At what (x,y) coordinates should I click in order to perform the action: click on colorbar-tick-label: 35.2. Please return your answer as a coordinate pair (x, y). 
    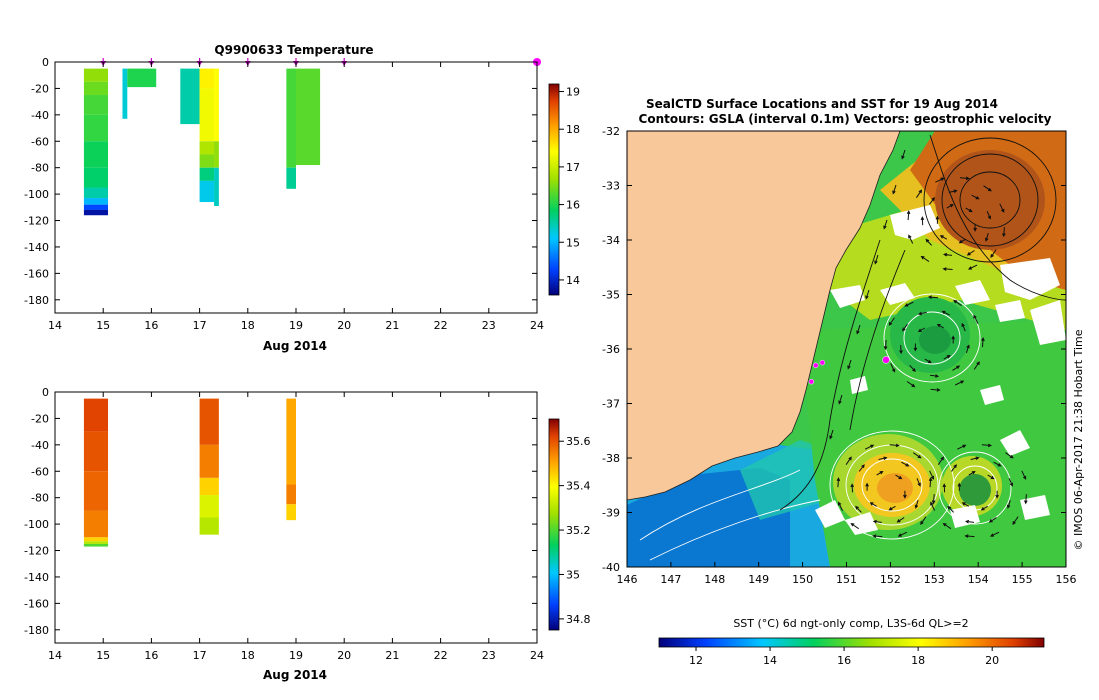
    Looking at the image, I should click on (578, 530).